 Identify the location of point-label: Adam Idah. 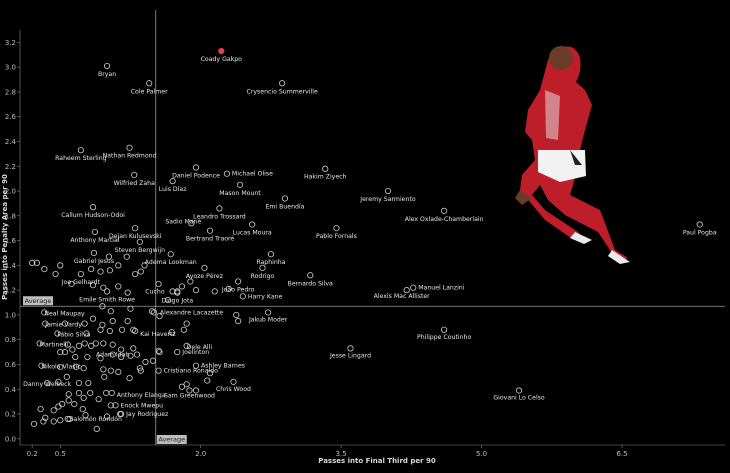
(112, 355).